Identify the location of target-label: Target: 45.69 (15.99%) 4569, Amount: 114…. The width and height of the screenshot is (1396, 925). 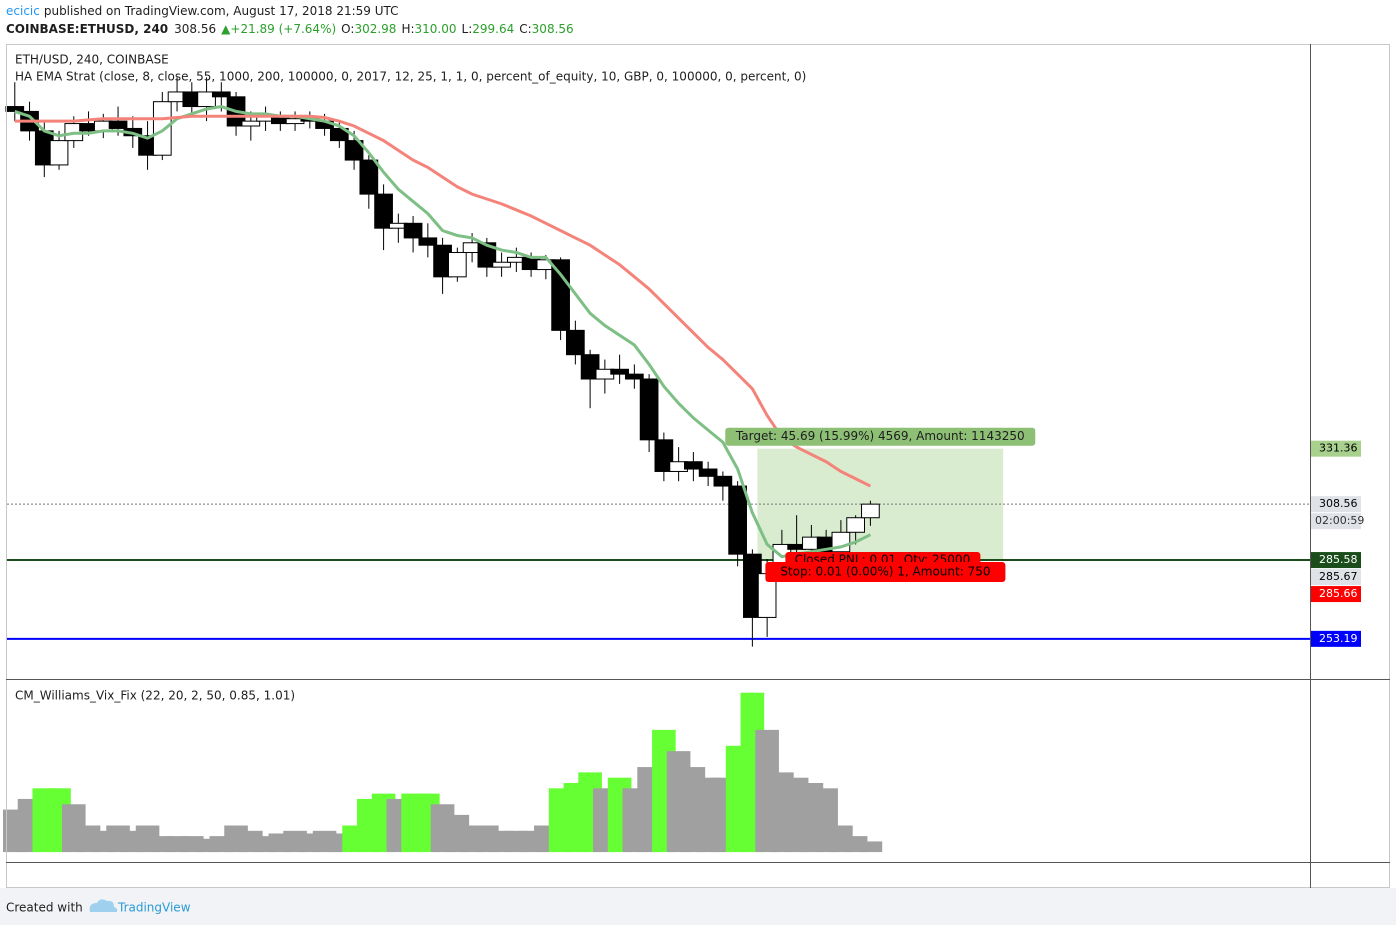
(880, 436).